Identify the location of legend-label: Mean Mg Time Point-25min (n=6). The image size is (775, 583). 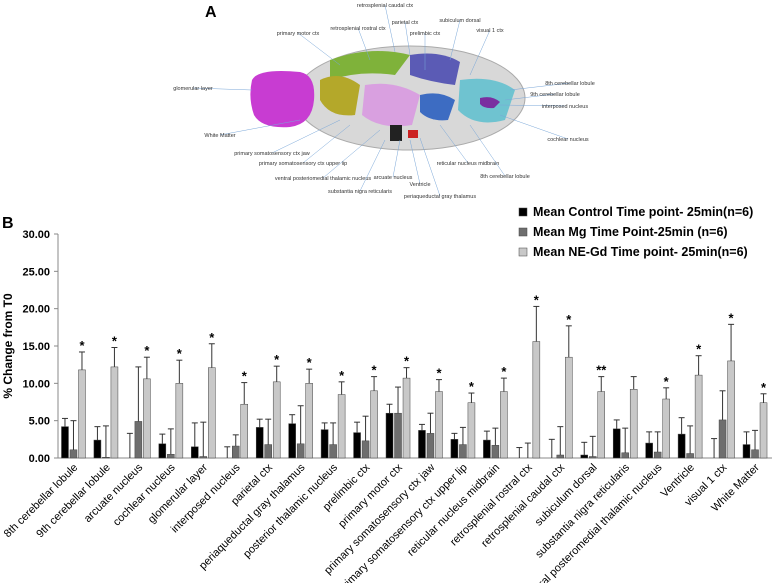
(630, 232).